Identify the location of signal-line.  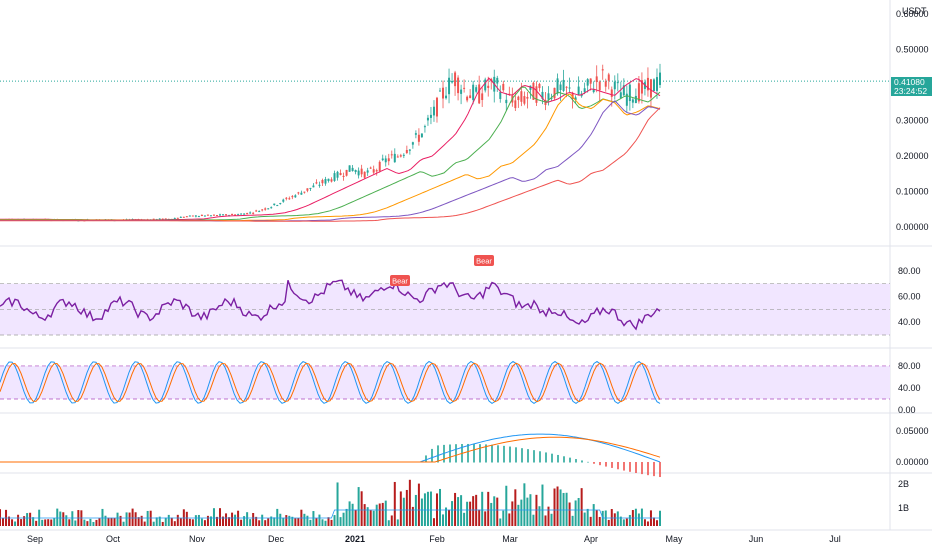
(330, 449).